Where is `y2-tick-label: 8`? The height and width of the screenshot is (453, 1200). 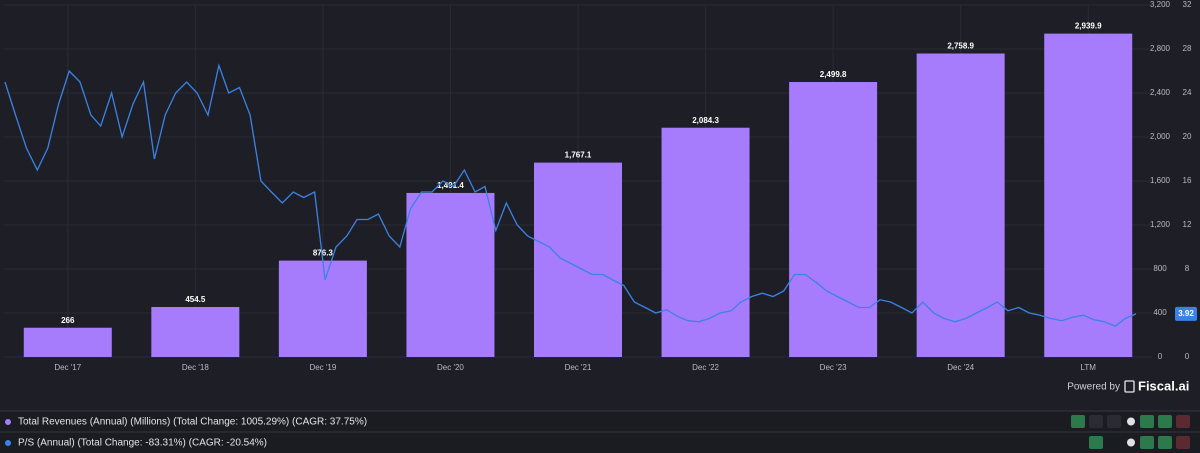
y2-tick-label: 8 is located at coordinates (1187, 268).